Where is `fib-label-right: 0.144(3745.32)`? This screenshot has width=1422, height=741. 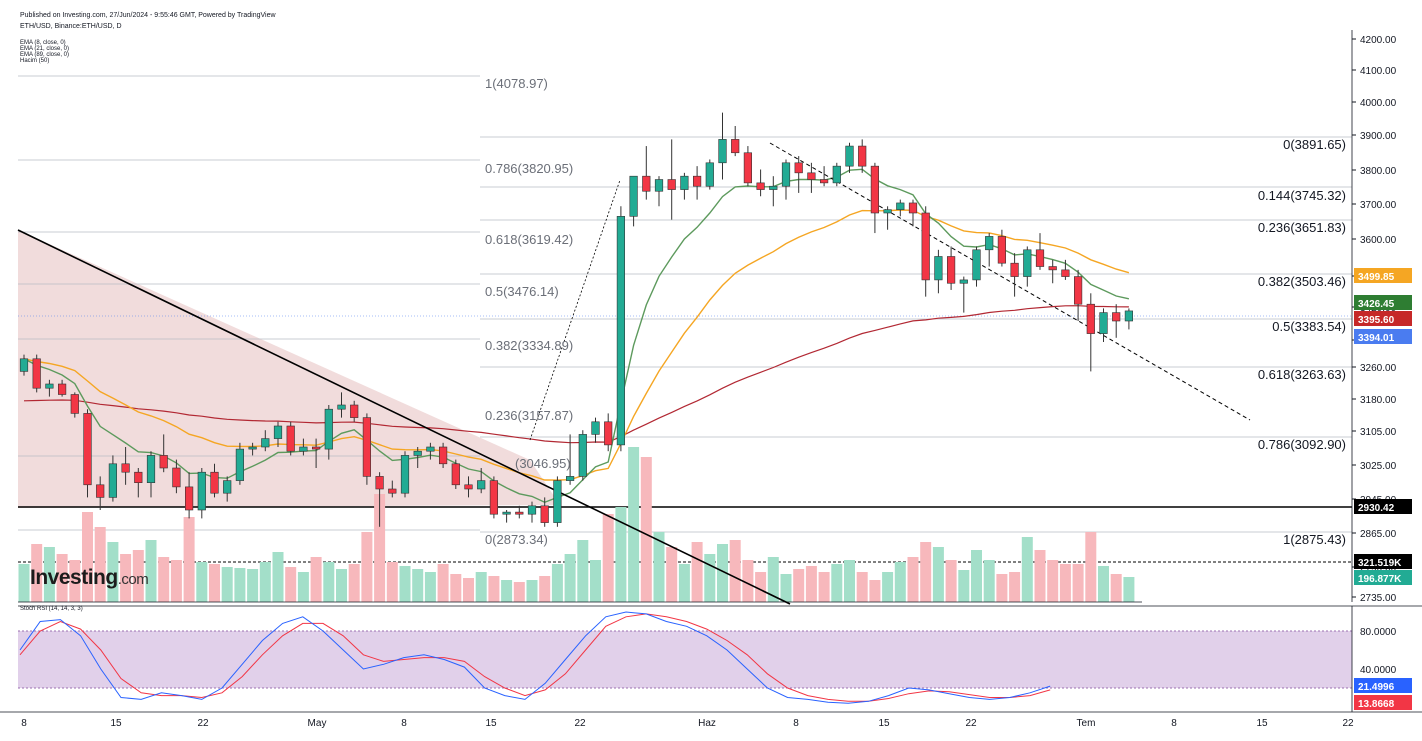 fib-label-right: 0.144(3745.32) is located at coordinates (1302, 195).